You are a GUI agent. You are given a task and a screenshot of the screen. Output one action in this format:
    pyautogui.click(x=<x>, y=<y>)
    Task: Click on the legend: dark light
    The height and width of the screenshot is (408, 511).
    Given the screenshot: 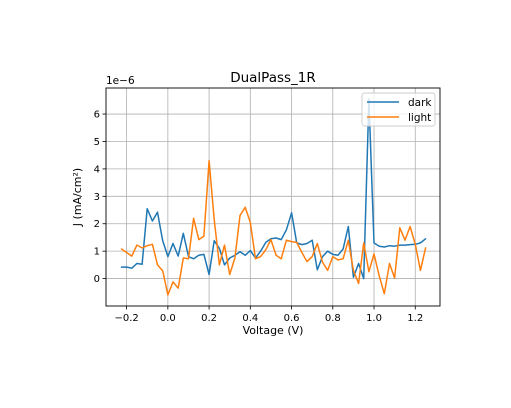 What is the action you would take?
    pyautogui.click(x=398, y=109)
    